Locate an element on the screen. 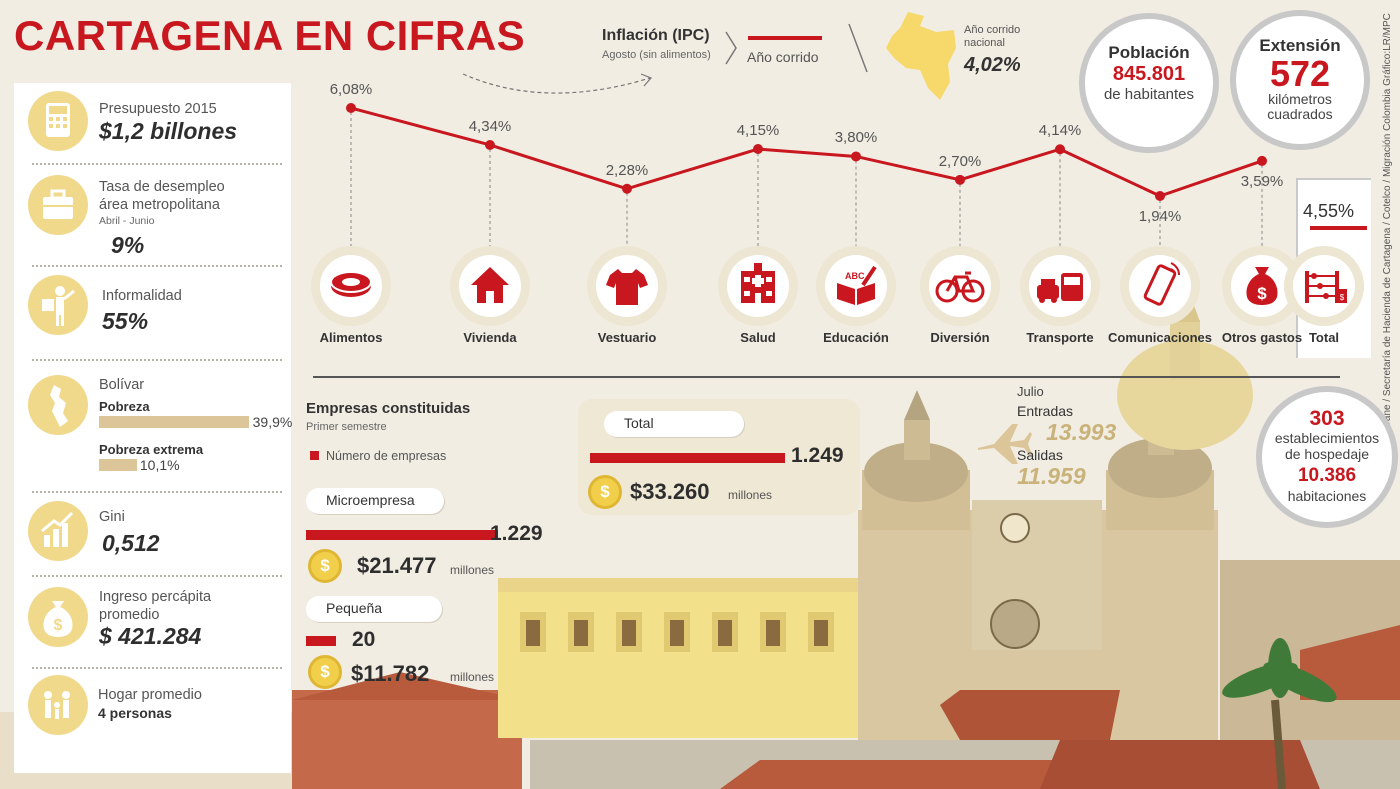 This screenshot has height=789, width=1400. house-icon is located at coordinates (490, 286).